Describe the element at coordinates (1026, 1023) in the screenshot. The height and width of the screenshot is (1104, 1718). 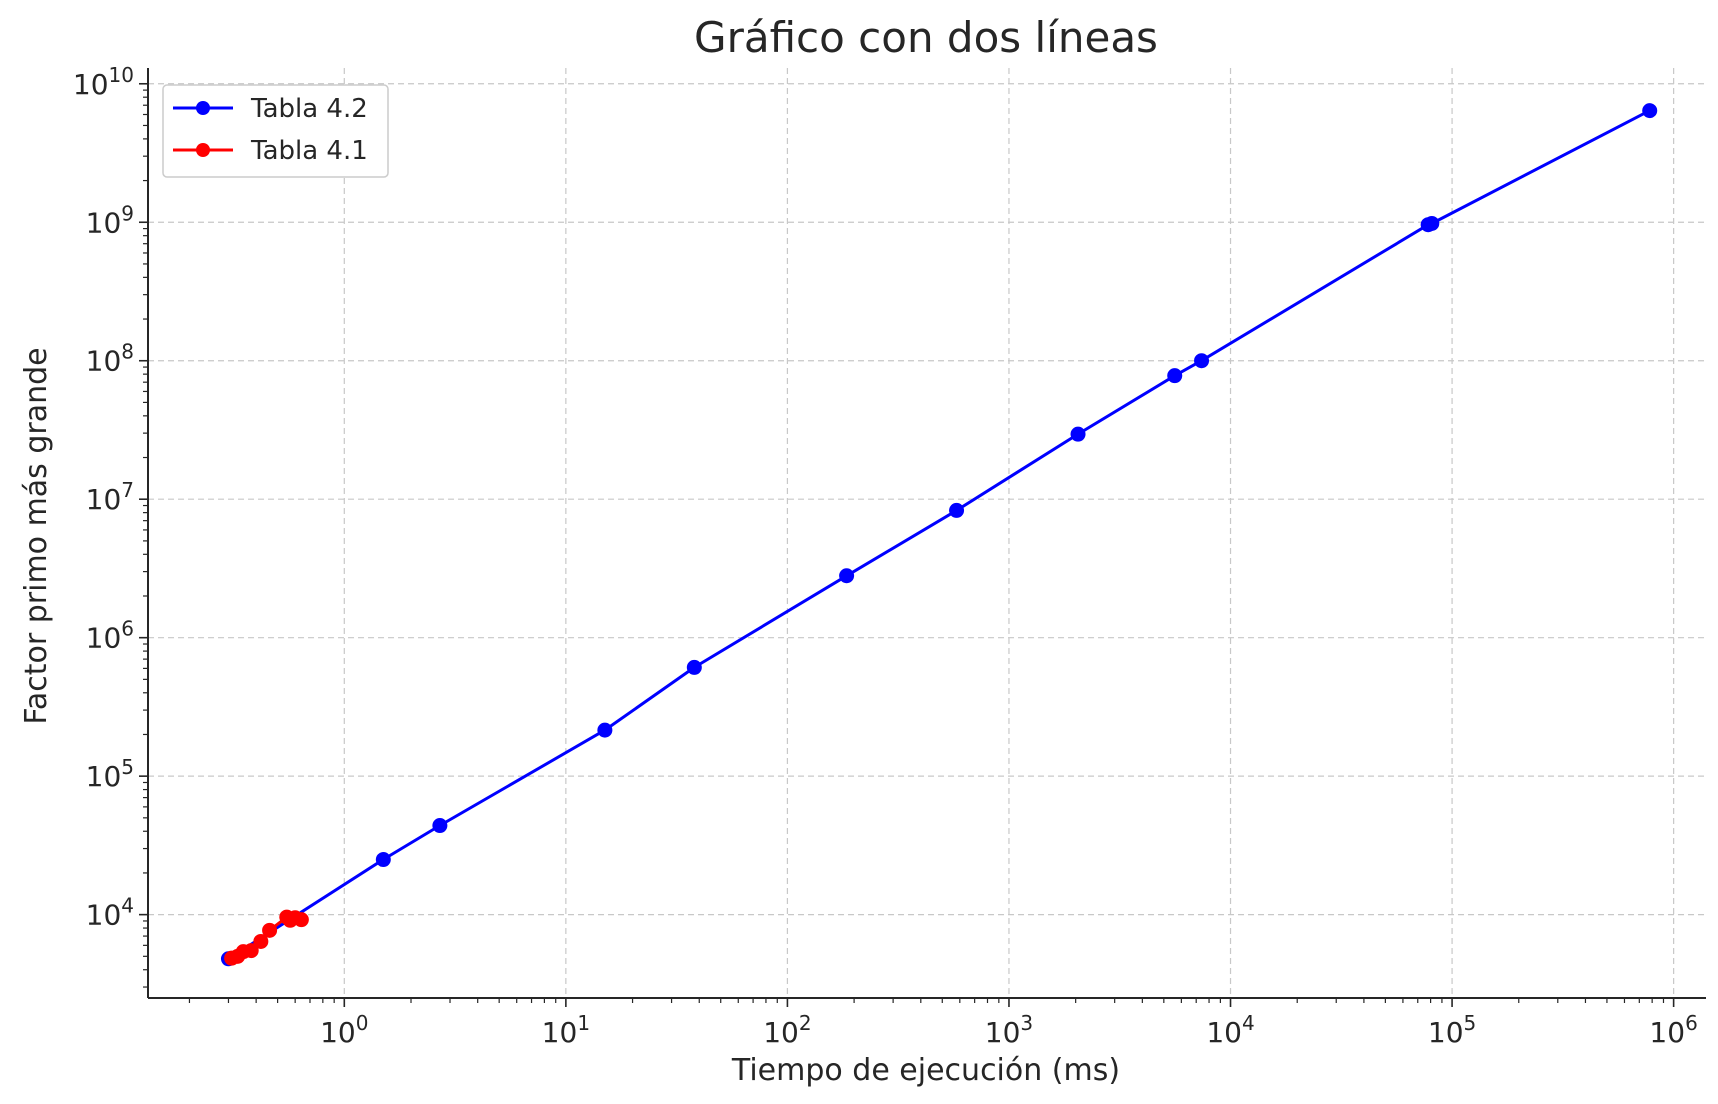
I see `x-tick-exponent: 3` at that location.